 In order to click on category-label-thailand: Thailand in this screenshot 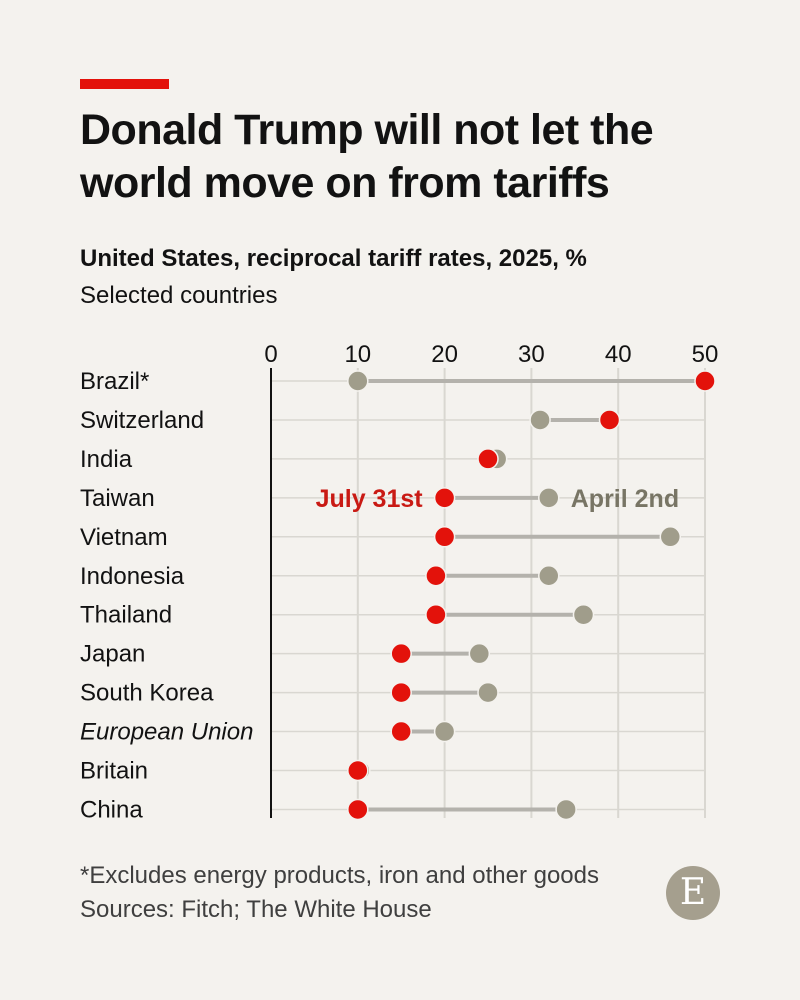, I will do `click(126, 615)`.